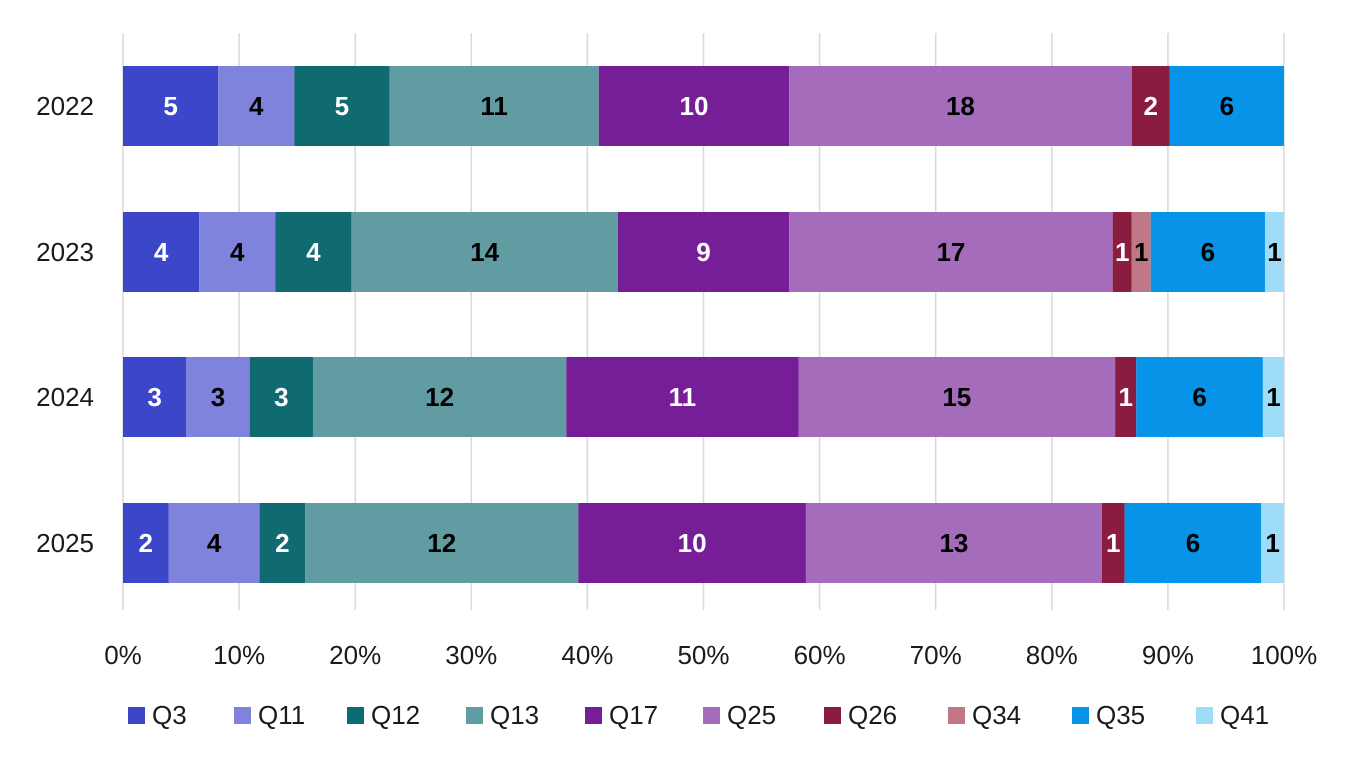 Image resolution: width=1360 pixels, height=766 pixels. I want to click on x-tick-label: 100%, so click(1284, 655).